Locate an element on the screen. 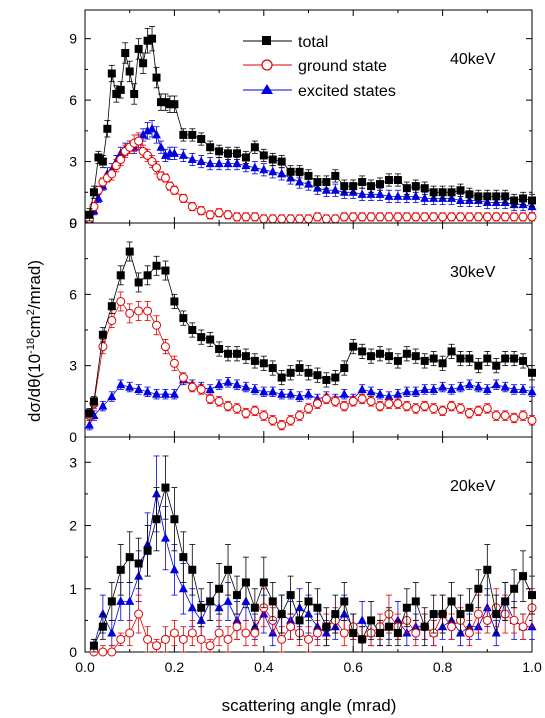 Image resolution: width=545 pixels, height=718 pixels. y-tick-label: 2 is located at coordinates (73, 526).